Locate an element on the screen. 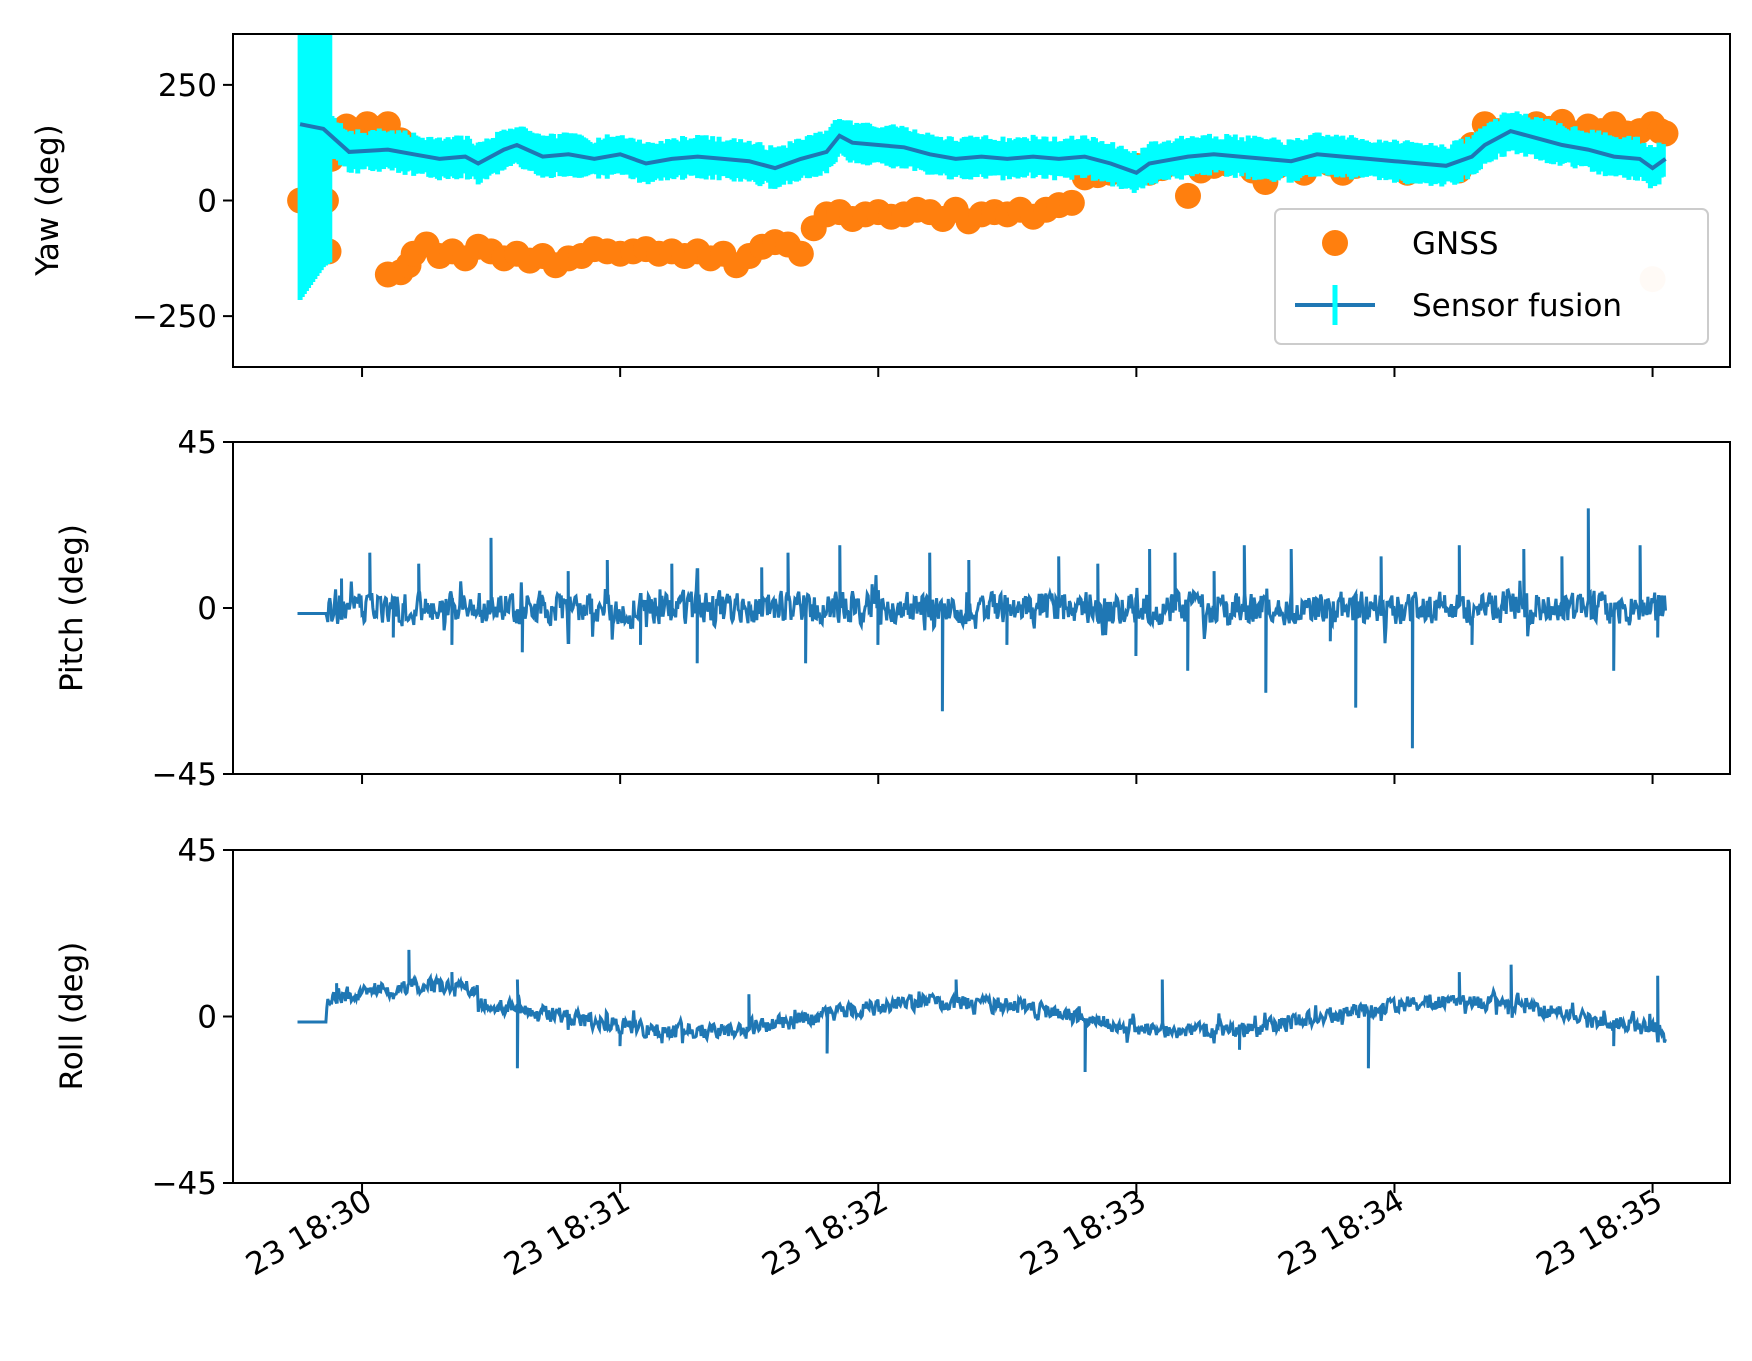  yaw-y-tick-label: 0 is located at coordinates (207, 202).